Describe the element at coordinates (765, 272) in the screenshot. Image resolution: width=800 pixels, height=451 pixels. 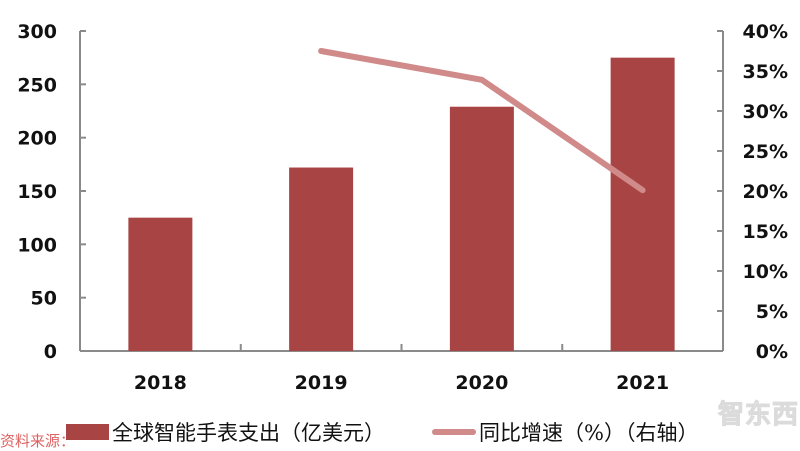
I see `right-tick-label: 10%` at that location.